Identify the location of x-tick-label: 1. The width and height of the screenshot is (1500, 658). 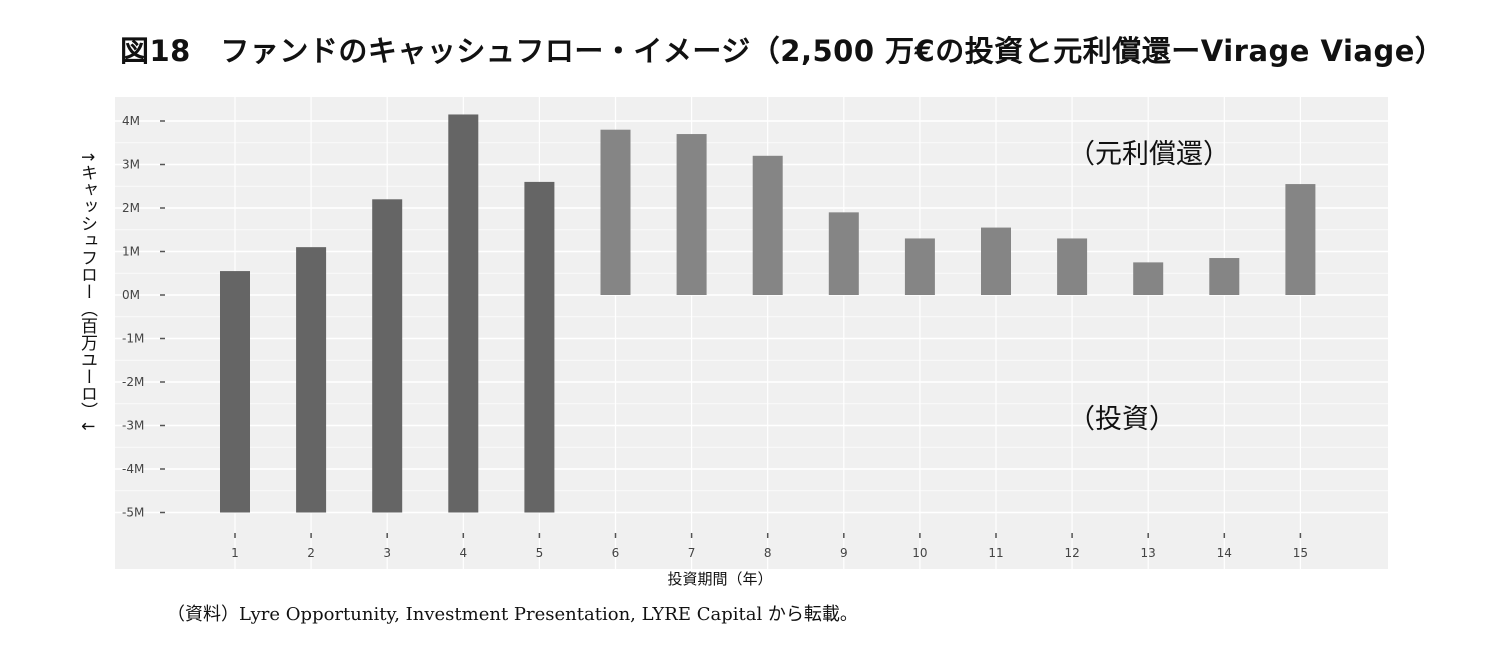
(235, 553).